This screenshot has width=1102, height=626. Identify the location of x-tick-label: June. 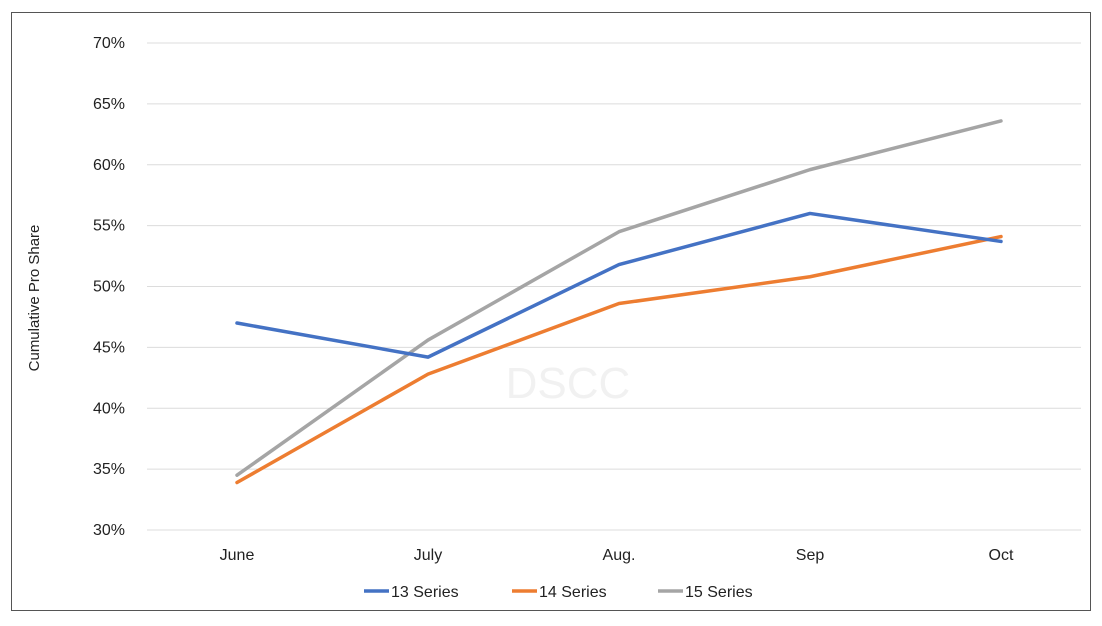
(237, 555).